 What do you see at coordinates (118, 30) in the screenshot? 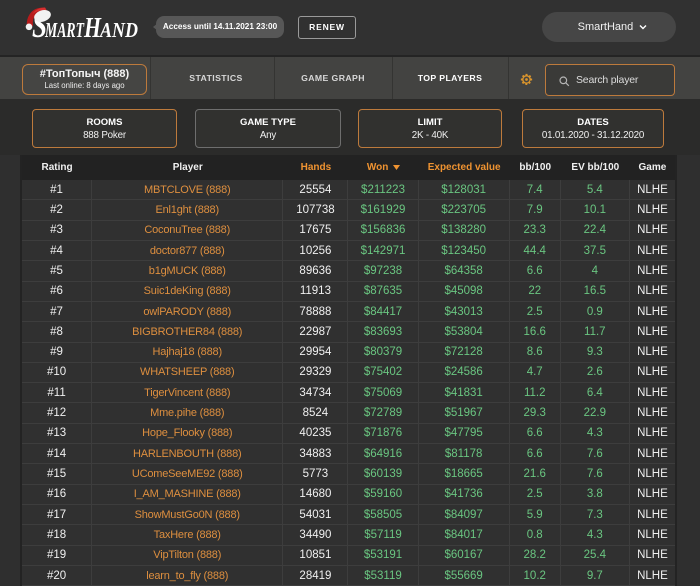
I see `svg-text: AND` at bounding box center [118, 30].